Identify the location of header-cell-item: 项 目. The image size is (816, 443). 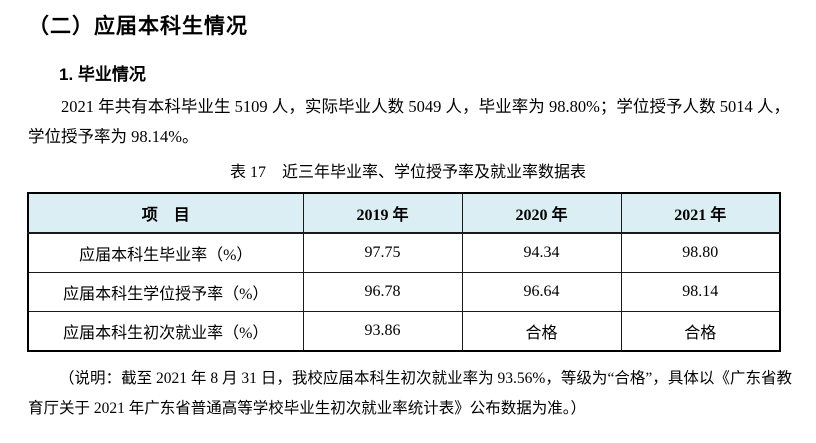
(165, 213).